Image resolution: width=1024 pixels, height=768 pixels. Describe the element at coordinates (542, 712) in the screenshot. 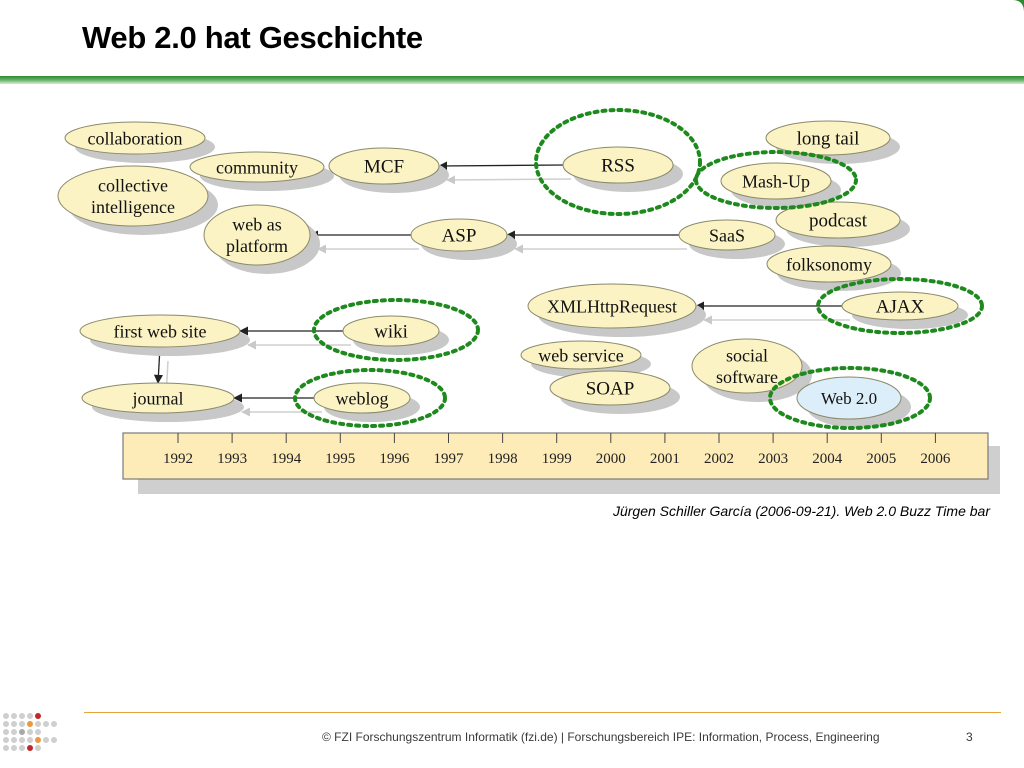

I see `footer-divider` at that location.